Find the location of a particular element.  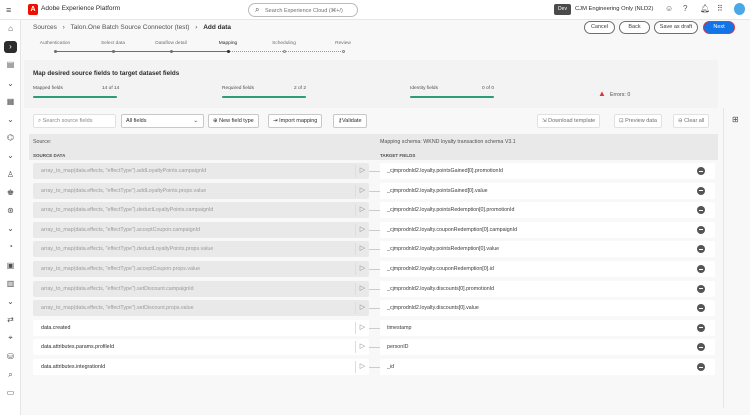

catalog-icon: ▤ is located at coordinates (10, 65).